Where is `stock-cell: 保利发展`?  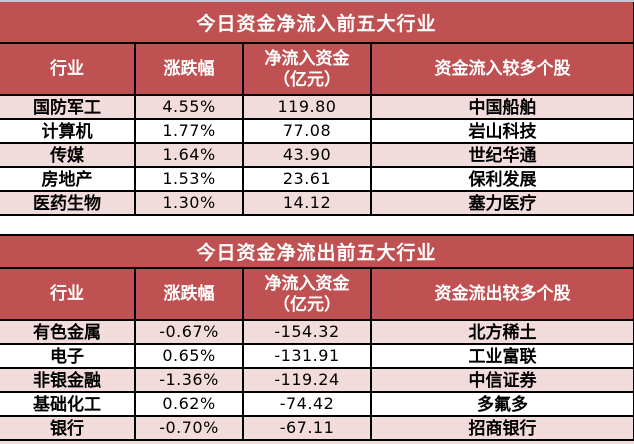 stock-cell: 保利发展 is located at coordinates (501, 179).